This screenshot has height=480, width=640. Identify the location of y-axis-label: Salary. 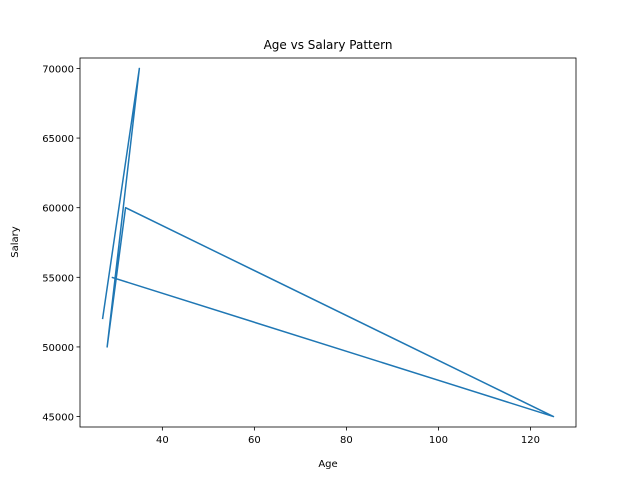
(15, 241).